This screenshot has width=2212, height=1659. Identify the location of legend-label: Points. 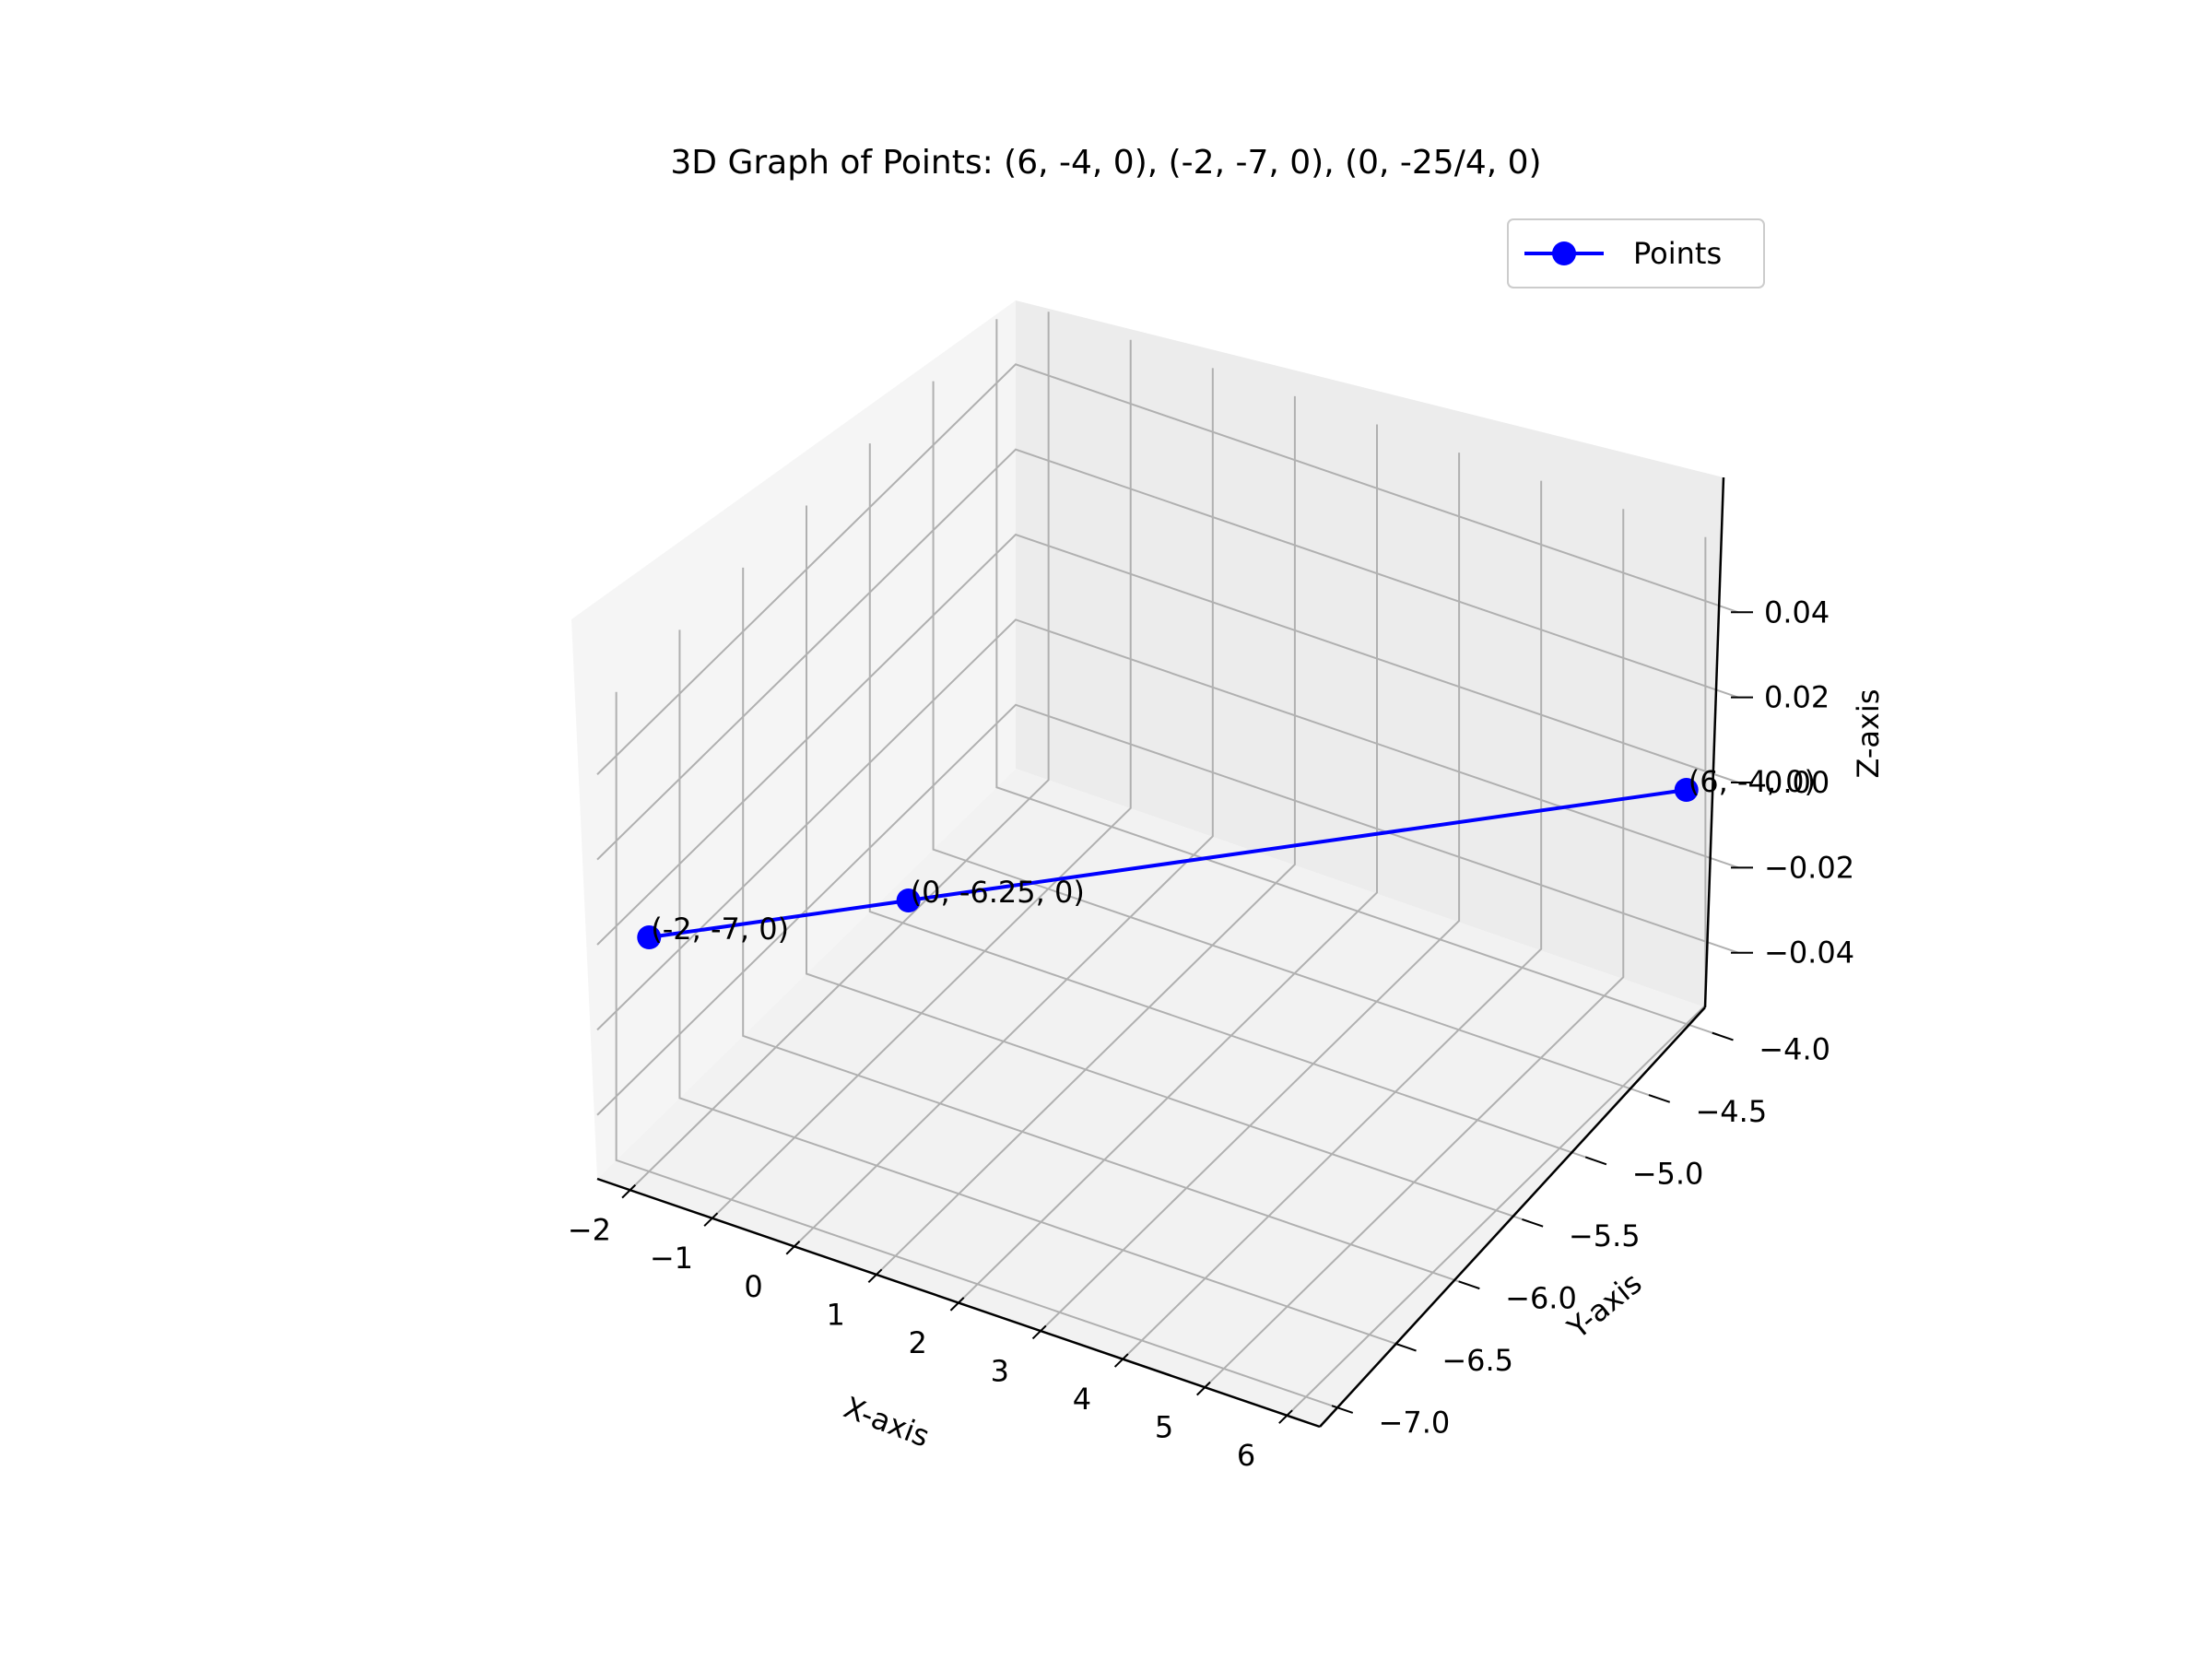
(1677, 253).